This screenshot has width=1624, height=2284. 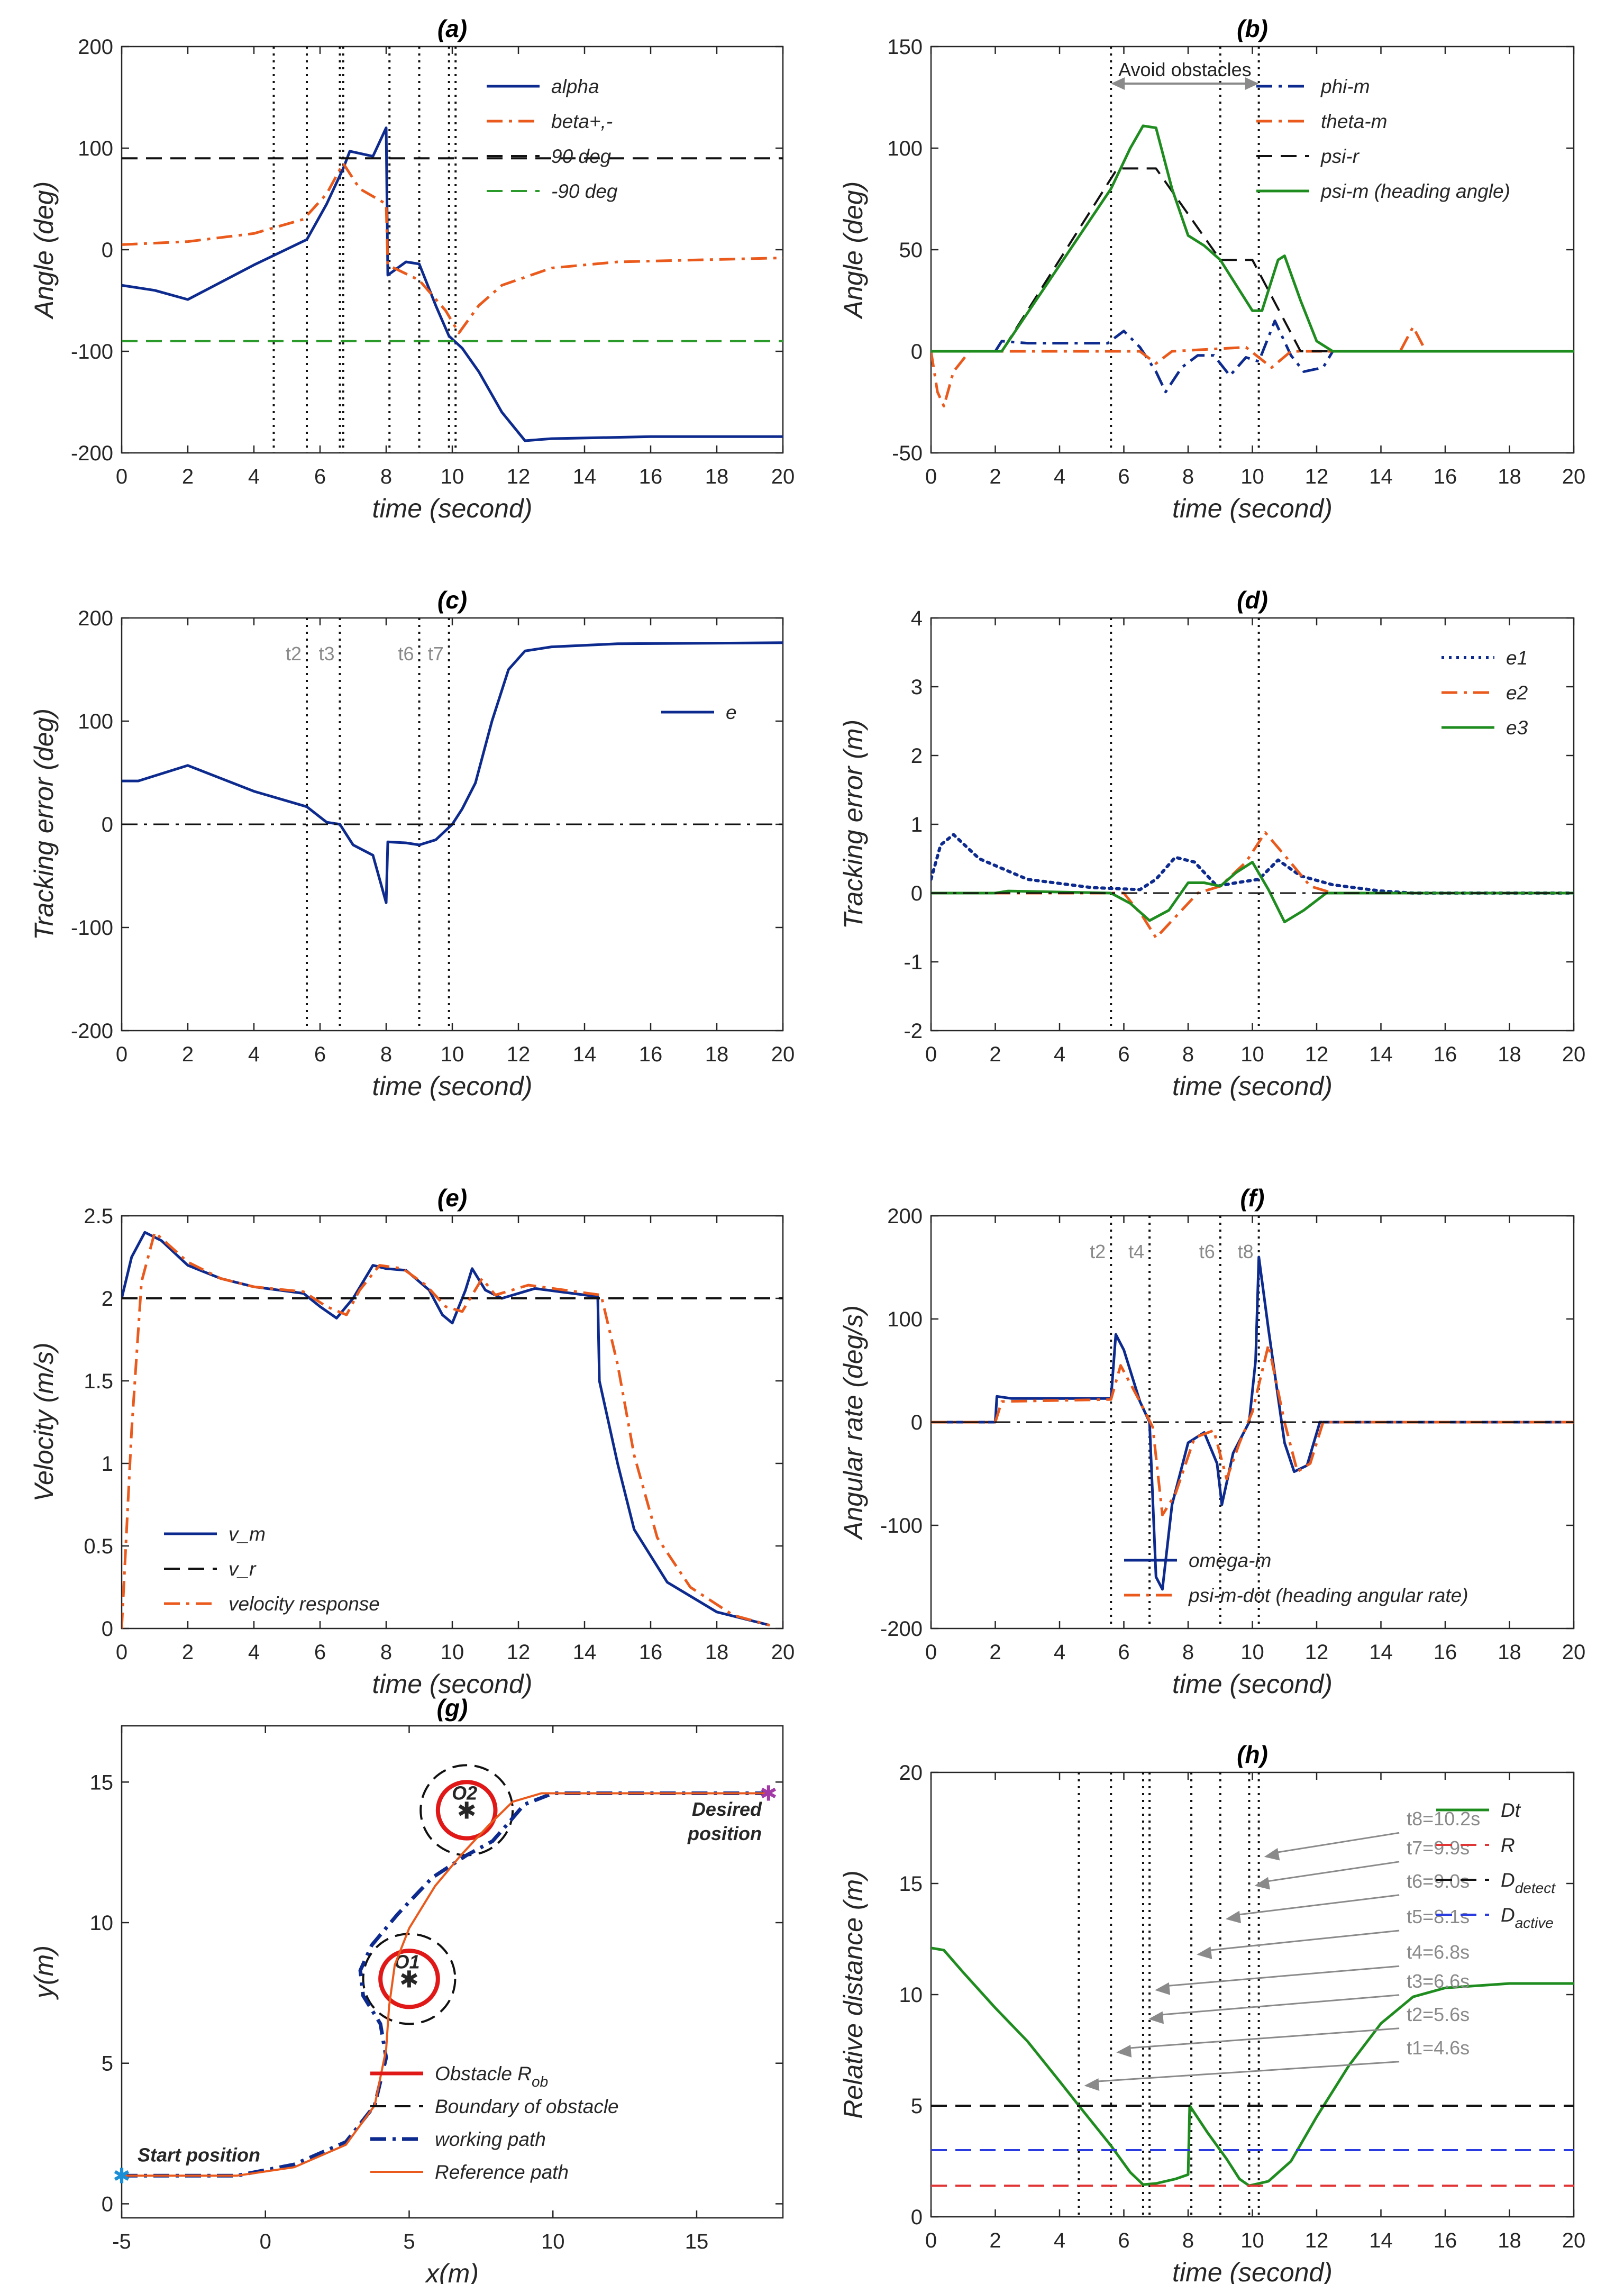 What do you see at coordinates (911, 1773) in the screenshot?
I see `y-tick-label: 20` at bounding box center [911, 1773].